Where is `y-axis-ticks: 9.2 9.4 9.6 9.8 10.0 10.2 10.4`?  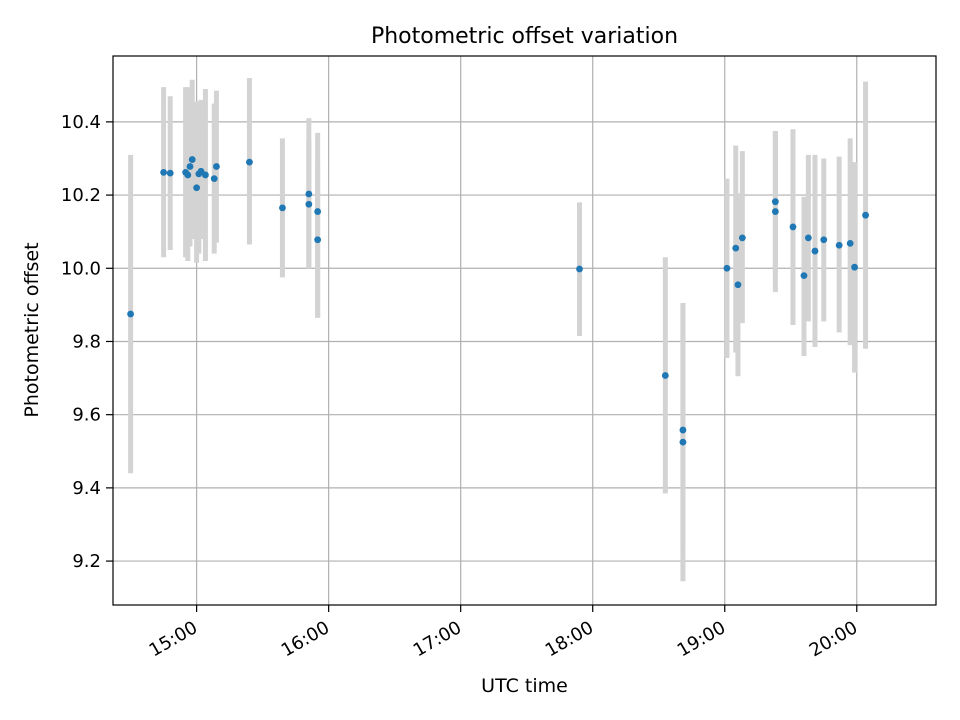
y-axis-ticks: 9.2 9.4 9.6 9.8 10.0 10.2 10.4 is located at coordinates (87, 342).